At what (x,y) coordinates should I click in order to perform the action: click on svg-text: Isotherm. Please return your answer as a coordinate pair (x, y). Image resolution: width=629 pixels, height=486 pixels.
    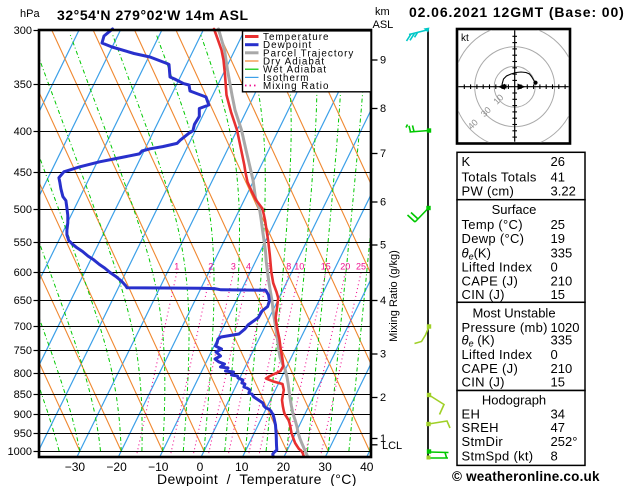
    Looking at the image, I should click on (286, 78).